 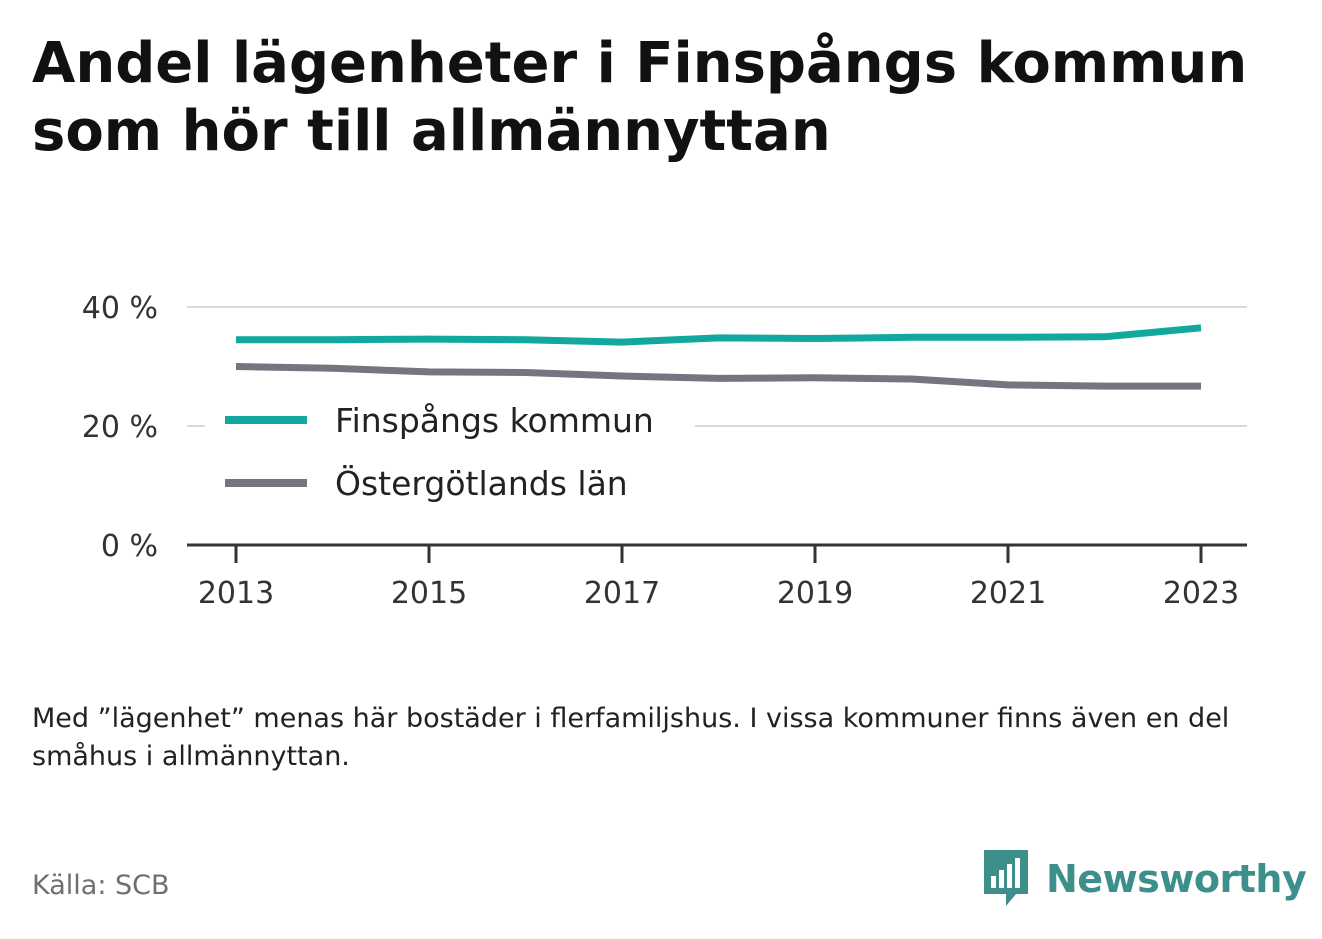 What do you see at coordinates (1008, 593) in the screenshot?
I see `x-tick-label: 2021` at bounding box center [1008, 593].